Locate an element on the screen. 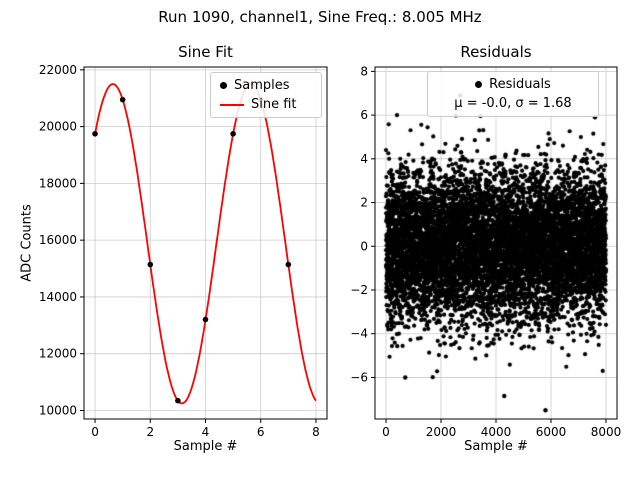 The width and height of the screenshot is (640, 480). legend-label-sine-fit: Sine fit is located at coordinates (274, 104).